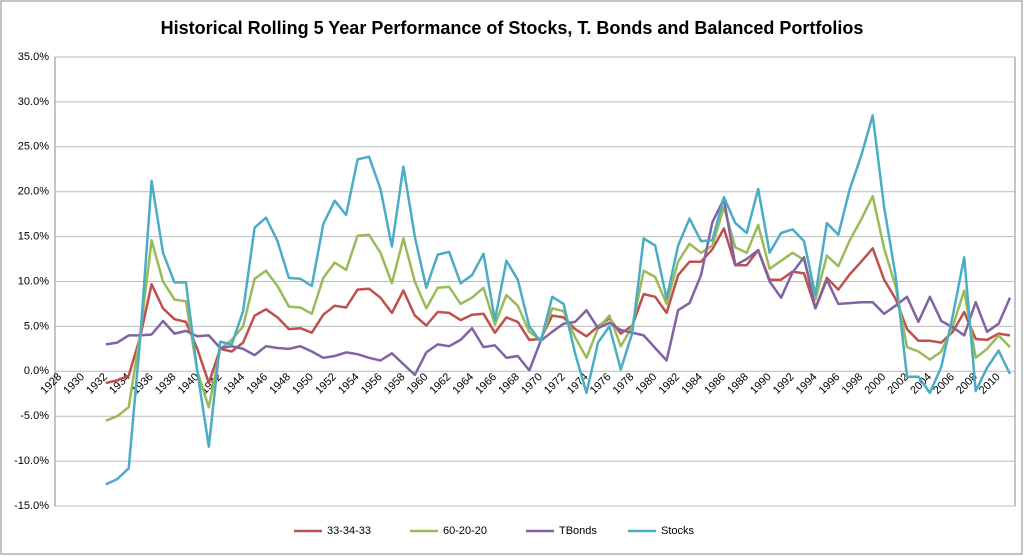 The width and height of the screenshot is (1024, 556). Describe the element at coordinates (36, 326) in the screenshot. I see `y-tick-label: 5.0%` at that location.